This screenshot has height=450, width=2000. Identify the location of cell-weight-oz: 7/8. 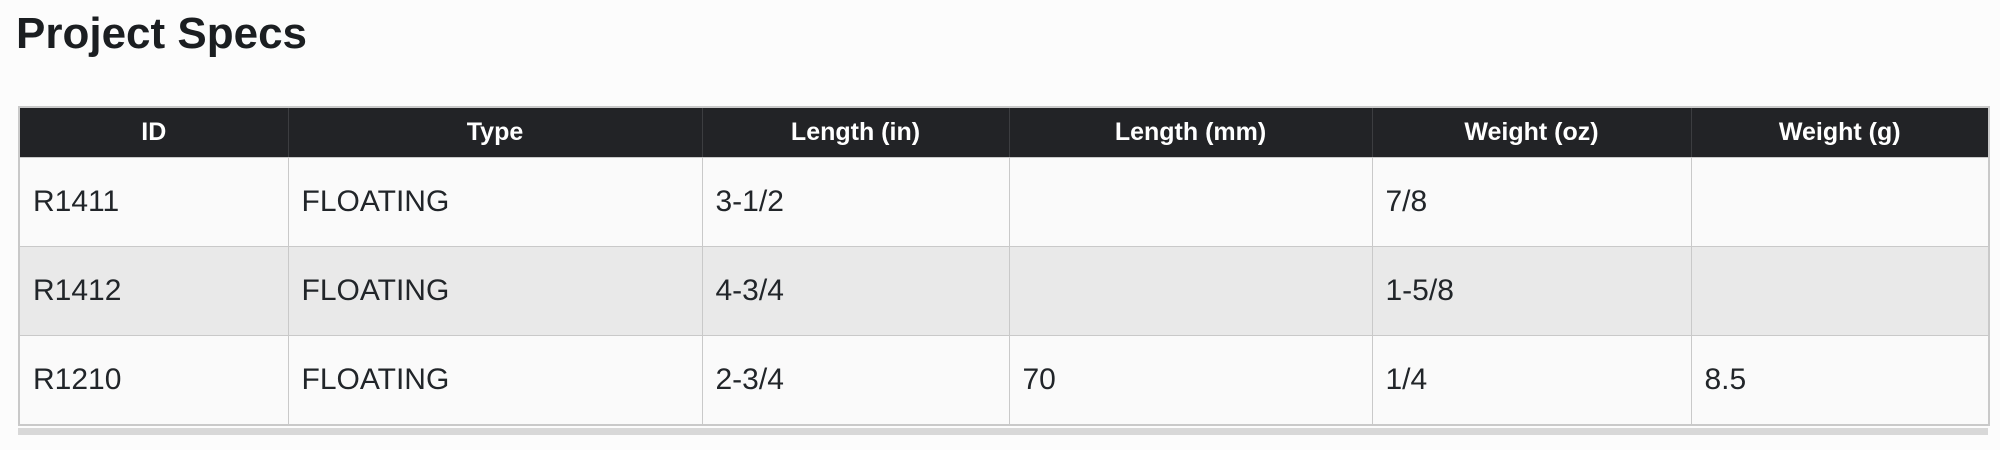
(1531, 202).